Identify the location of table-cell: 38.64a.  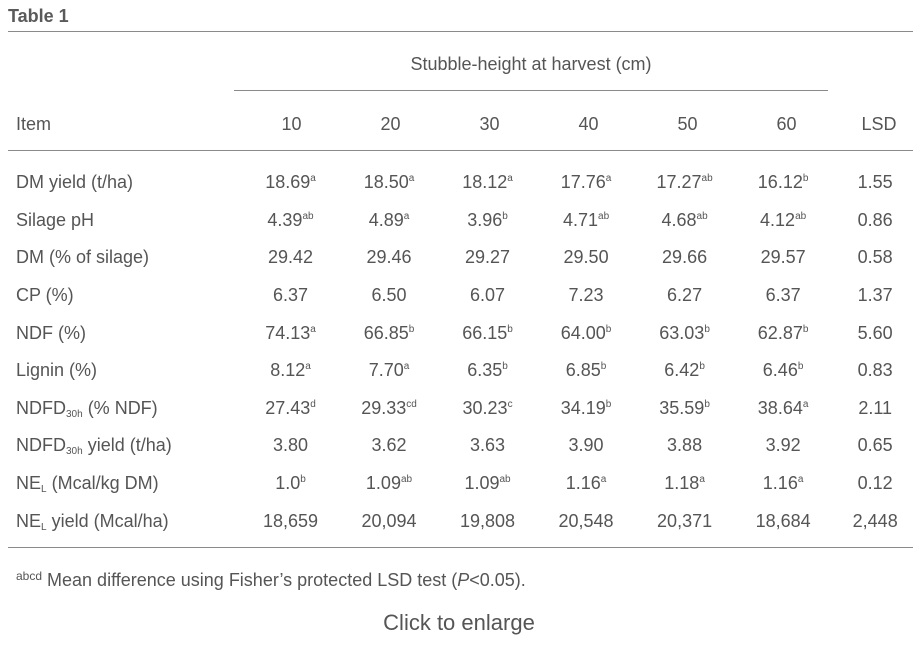
(783, 409).